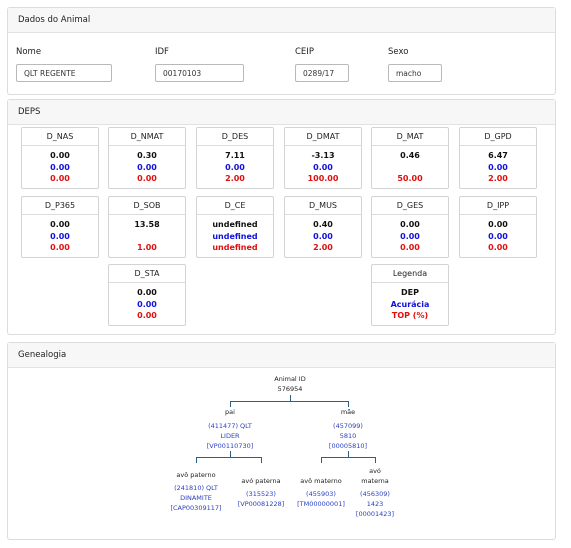  I want to click on dep-box-d-nas: D_NAS 0.00 0.00 0.00, so click(60, 158).